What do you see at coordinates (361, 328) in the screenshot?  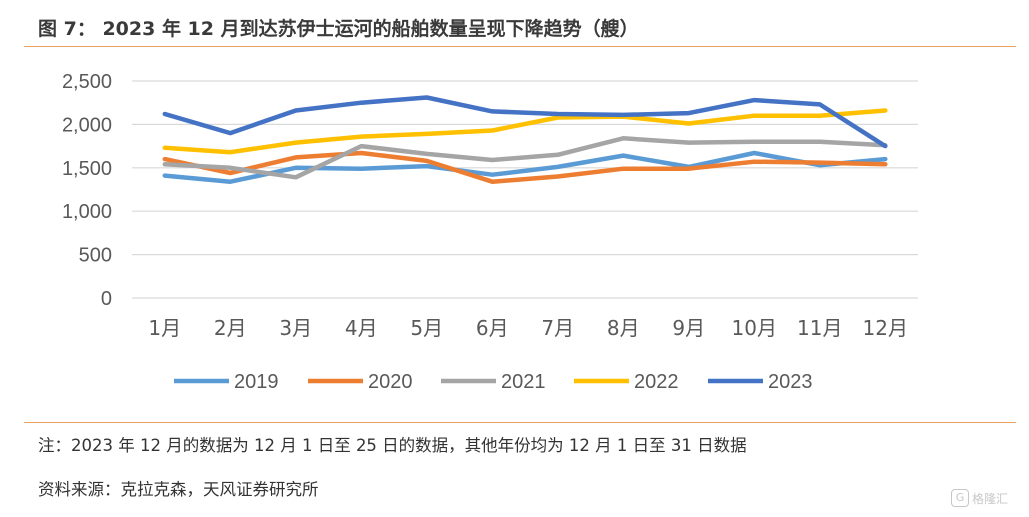 I see `x-tick-label: 4月` at bounding box center [361, 328].